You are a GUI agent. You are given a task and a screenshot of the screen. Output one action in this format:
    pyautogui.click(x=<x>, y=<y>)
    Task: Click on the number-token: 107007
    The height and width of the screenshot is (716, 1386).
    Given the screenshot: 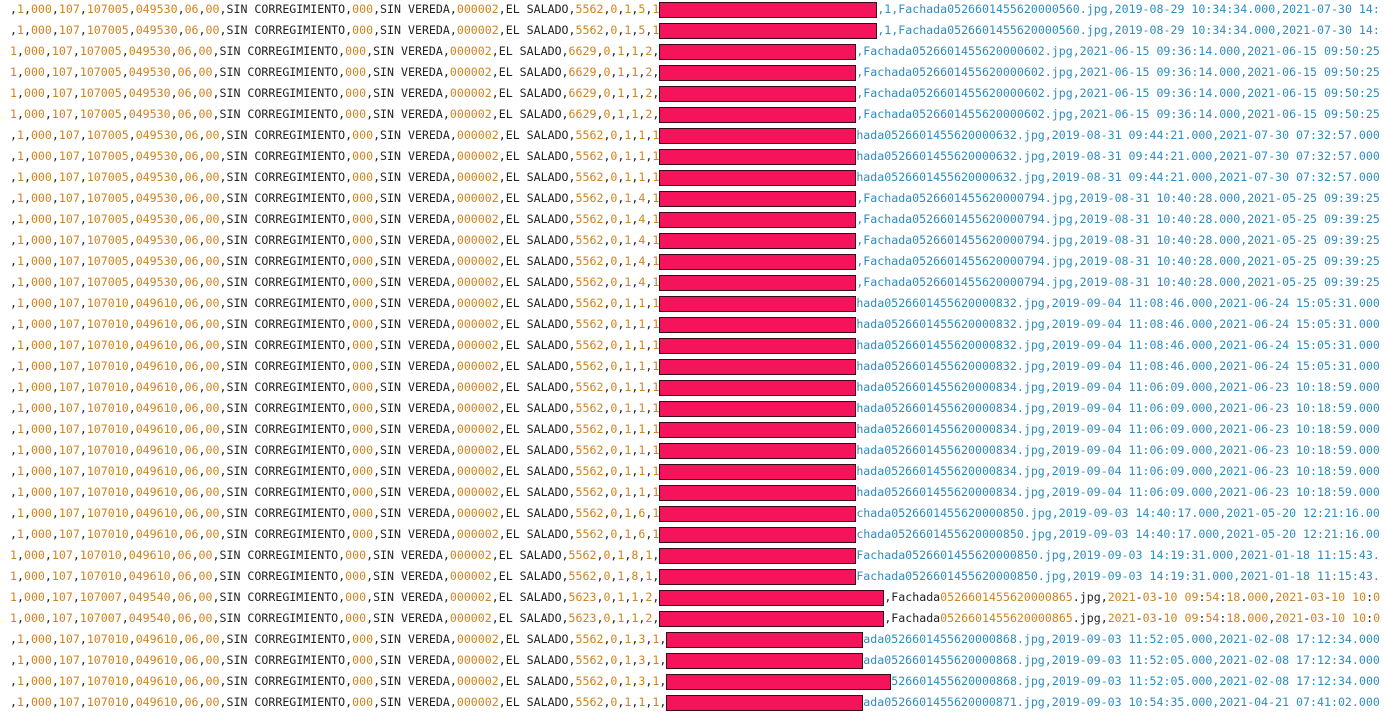 What is the action you would take?
    pyautogui.click(x=100, y=618)
    